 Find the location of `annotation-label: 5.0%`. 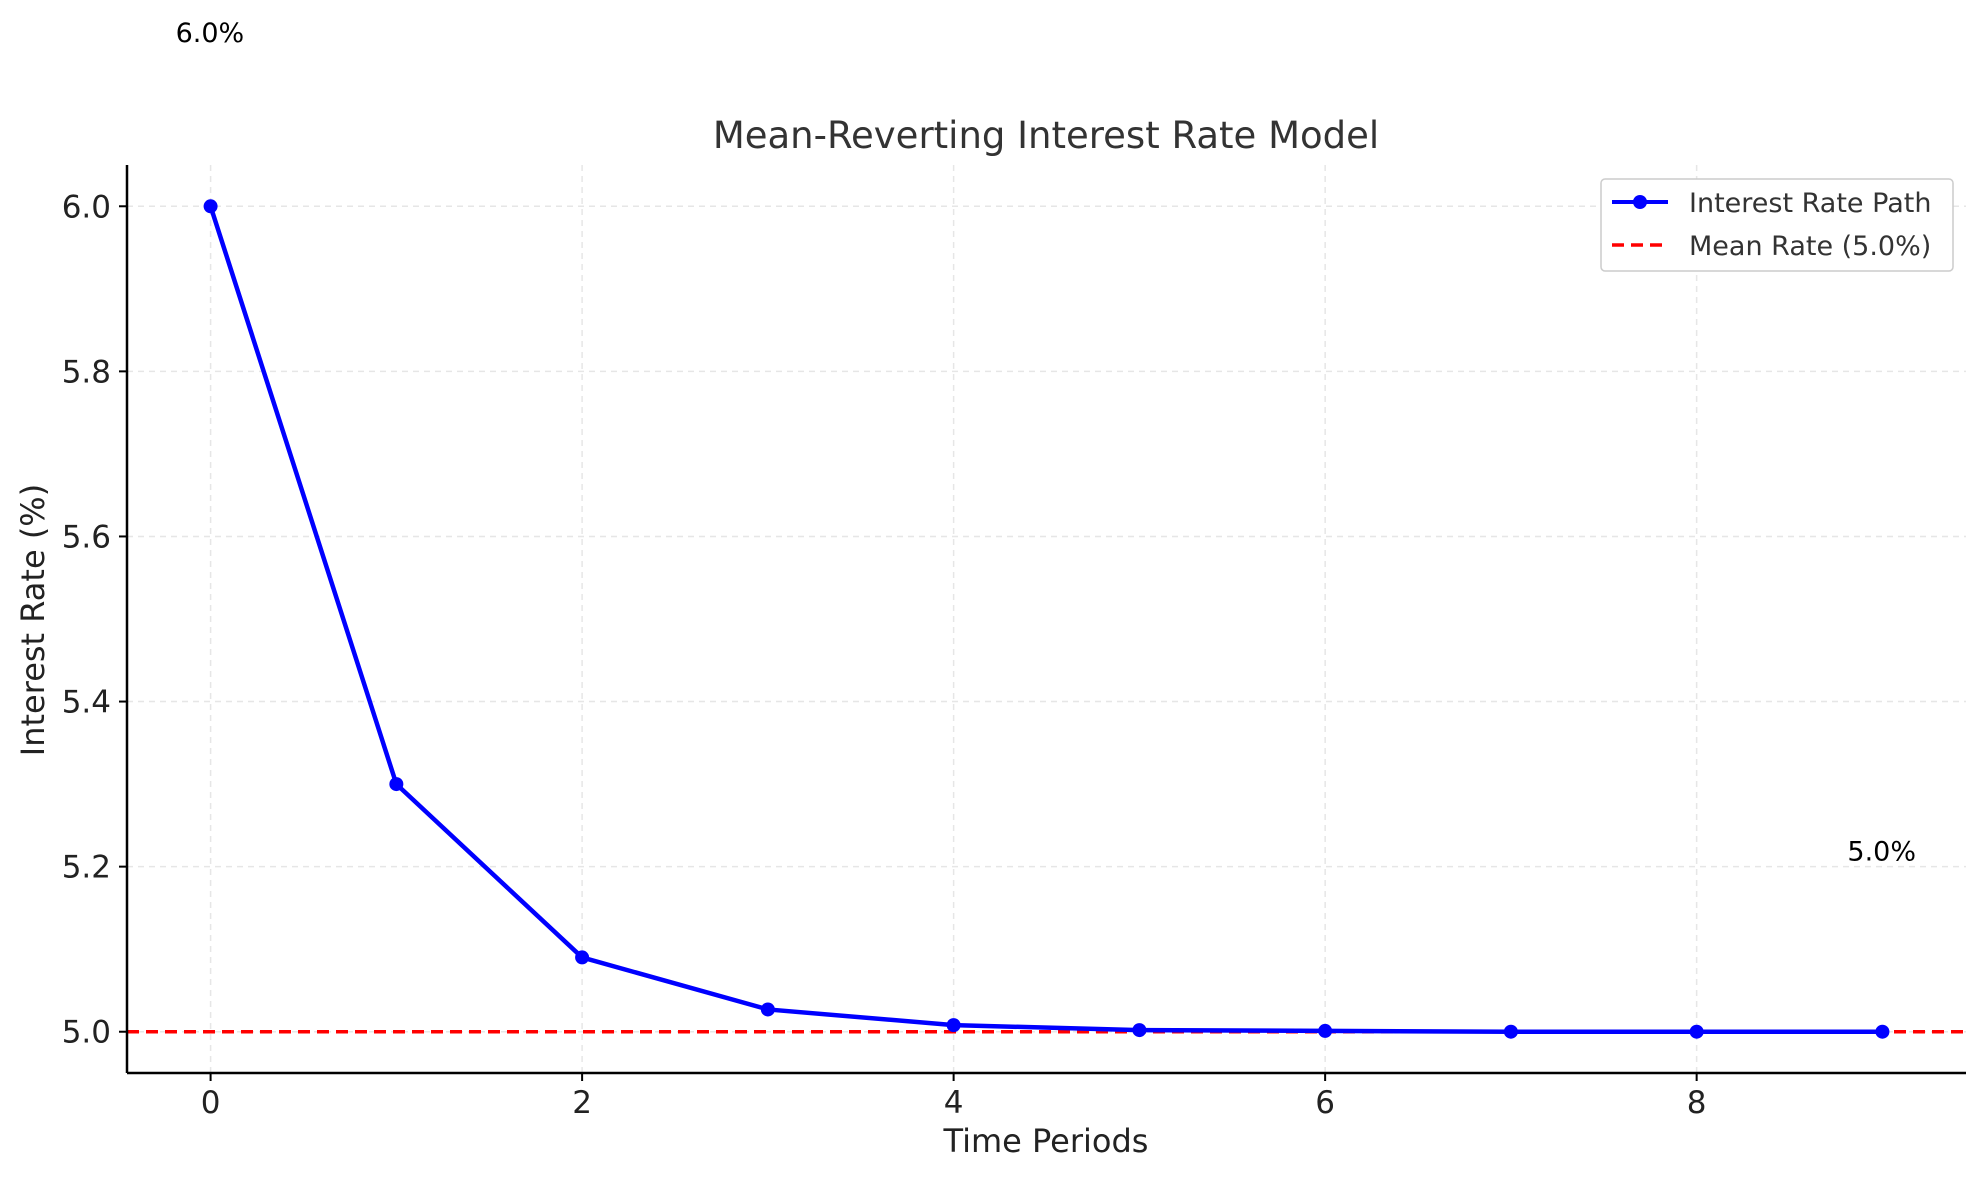

annotation-label: 5.0% is located at coordinates (1881, 852).